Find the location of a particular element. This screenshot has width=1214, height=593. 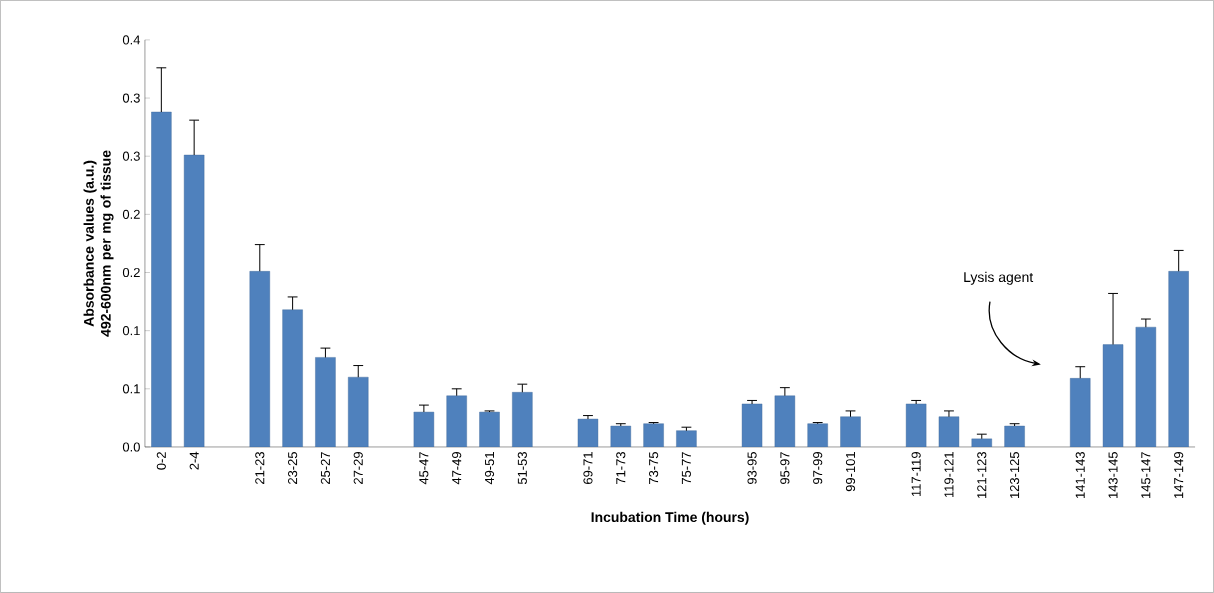

x-tick-label: 145-147 is located at coordinates (1146, 475).